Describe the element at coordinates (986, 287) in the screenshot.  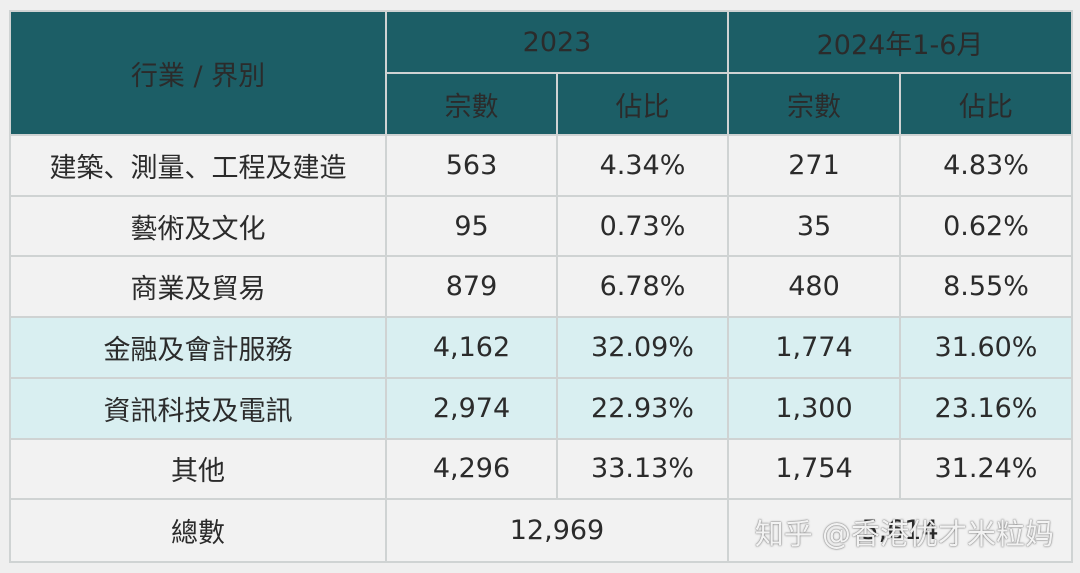
I see `share-2024-cell: 8.55%` at that location.